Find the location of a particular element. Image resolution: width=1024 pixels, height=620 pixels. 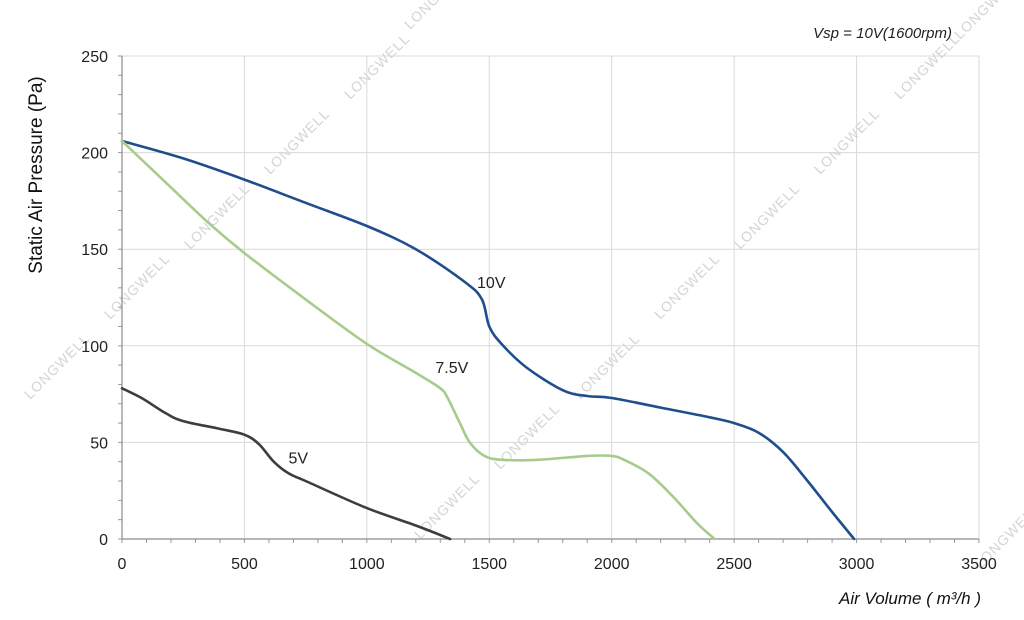

x-tick-label: 500 is located at coordinates (244, 564).